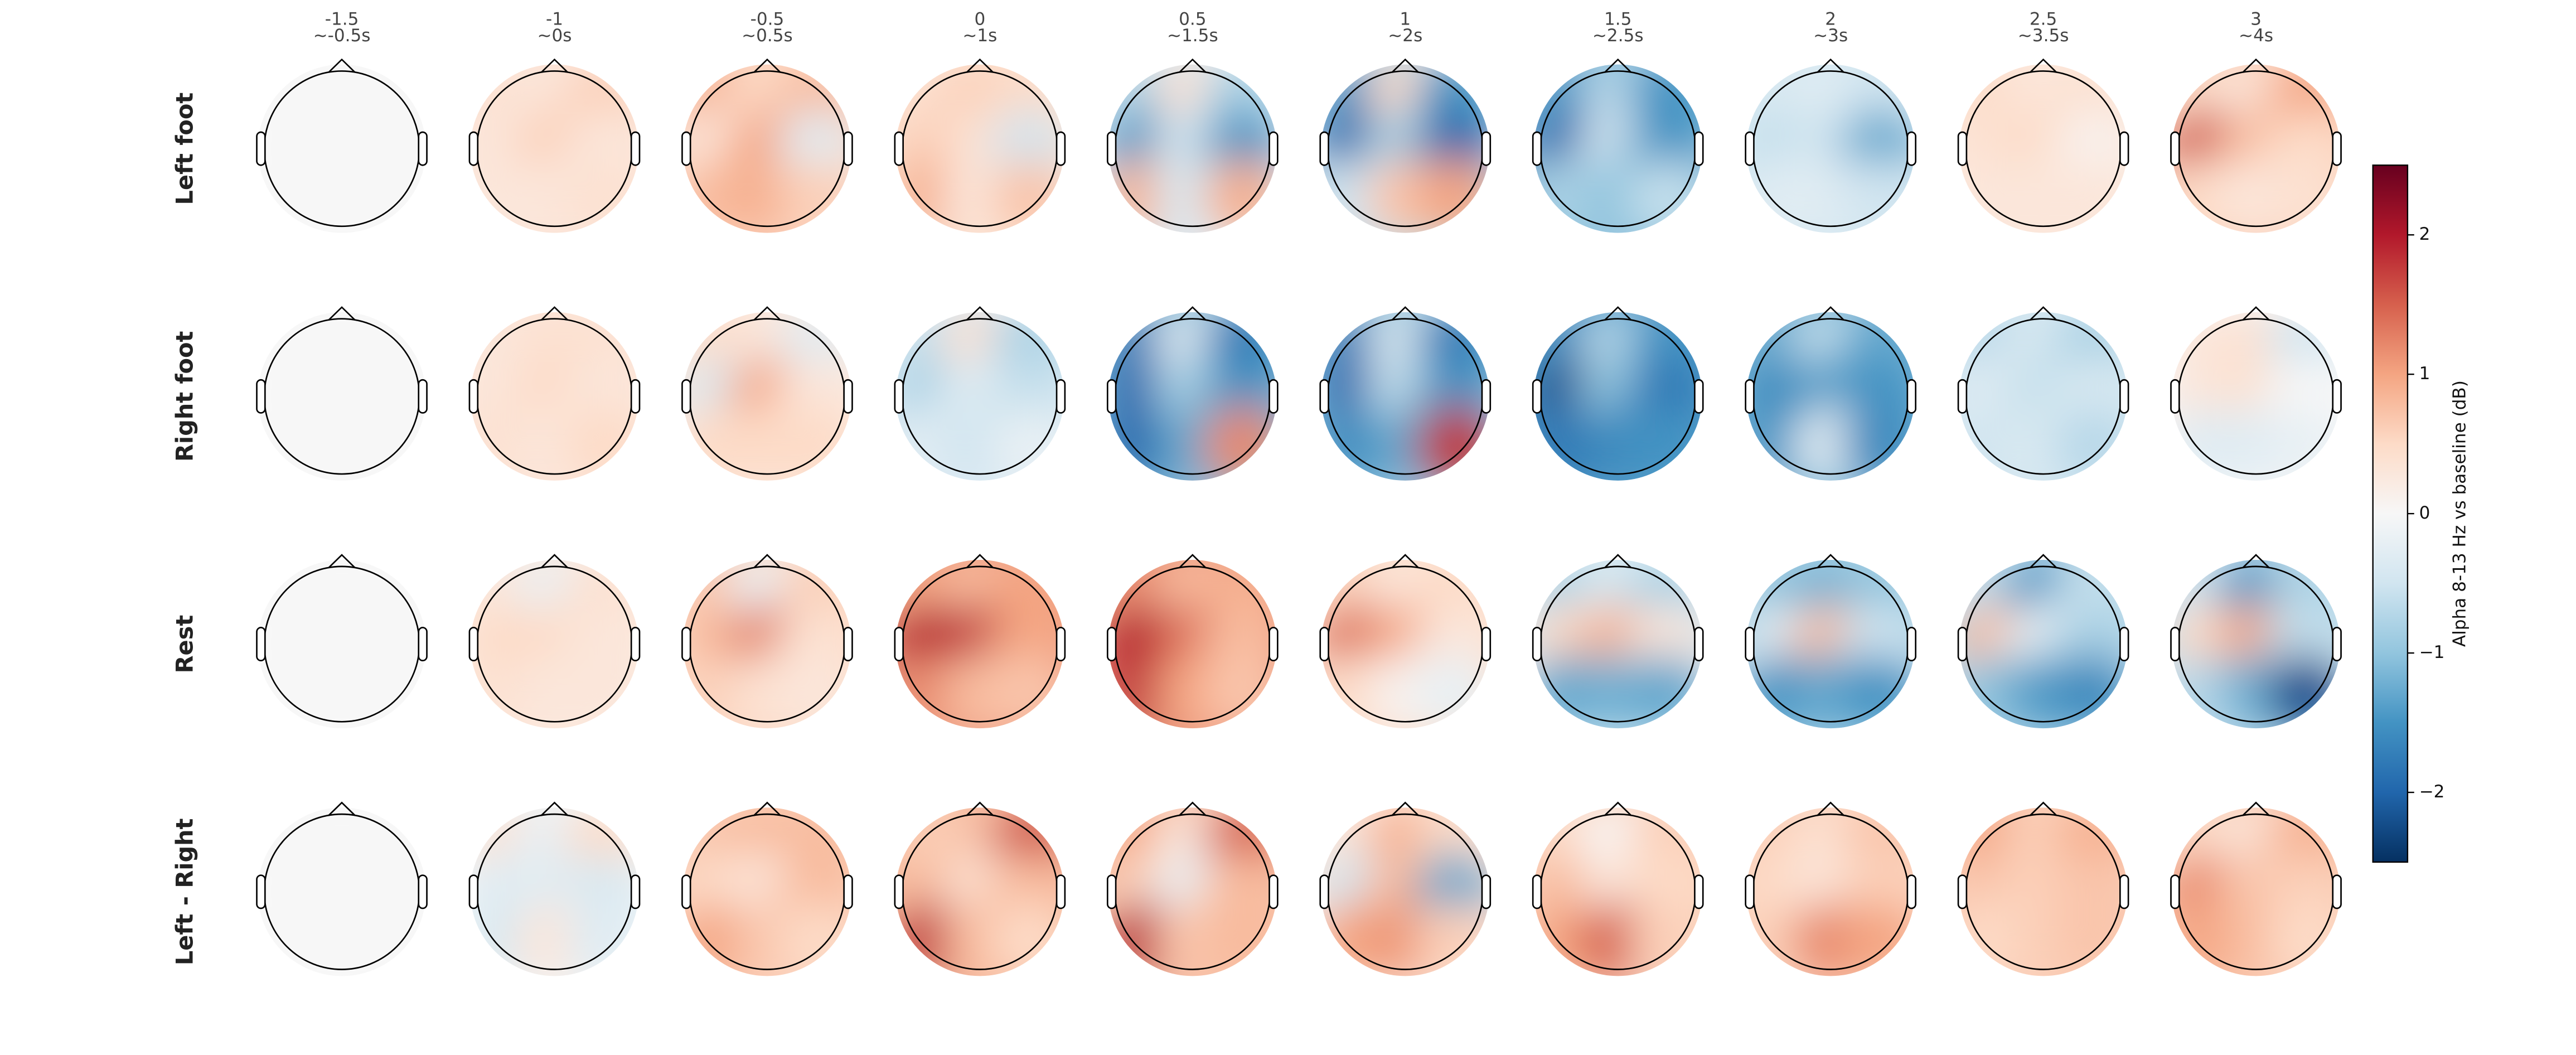 The image size is (2576, 1055). I want to click on colorbar-label: Alpha 8-13 Hz vs baseline (dB), so click(2460, 514).